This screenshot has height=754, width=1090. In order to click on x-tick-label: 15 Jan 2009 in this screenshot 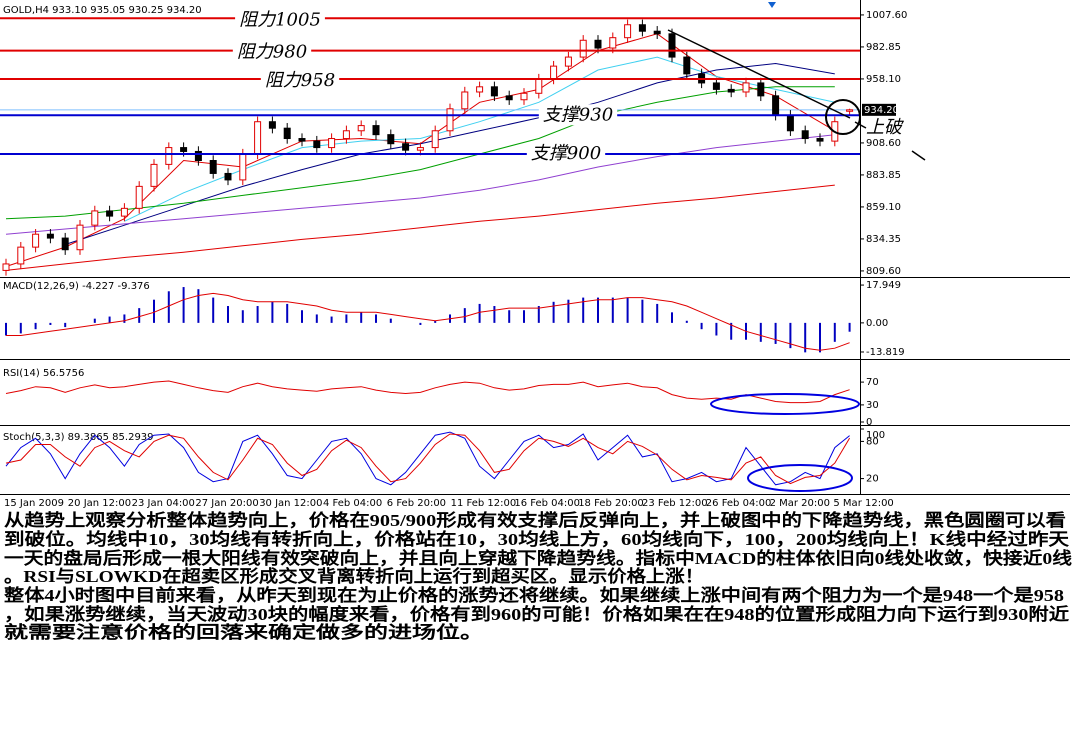, I will do `click(34, 503)`.